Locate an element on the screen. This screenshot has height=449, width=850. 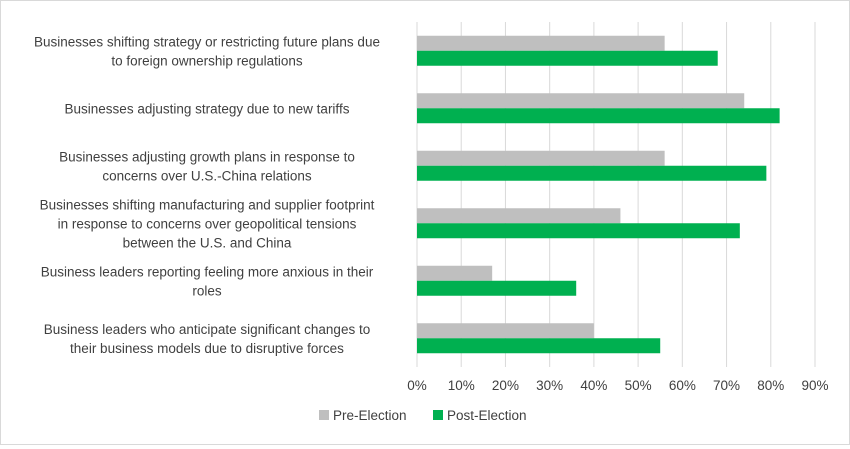
pre-election-legend-label: Pre-Election is located at coordinates (370, 415).